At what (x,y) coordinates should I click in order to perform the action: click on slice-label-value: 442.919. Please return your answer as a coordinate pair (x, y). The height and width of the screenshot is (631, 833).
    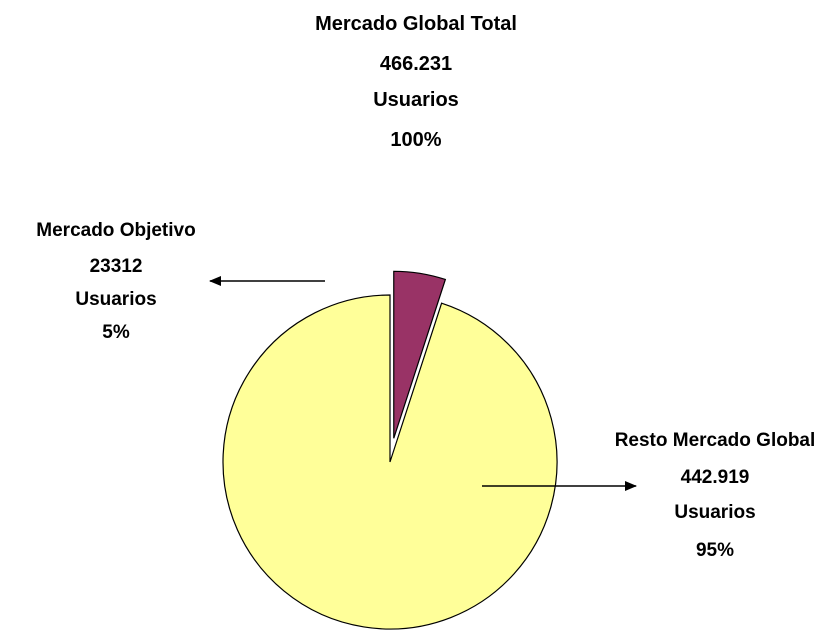
    Looking at the image, I should click on (715, 477).